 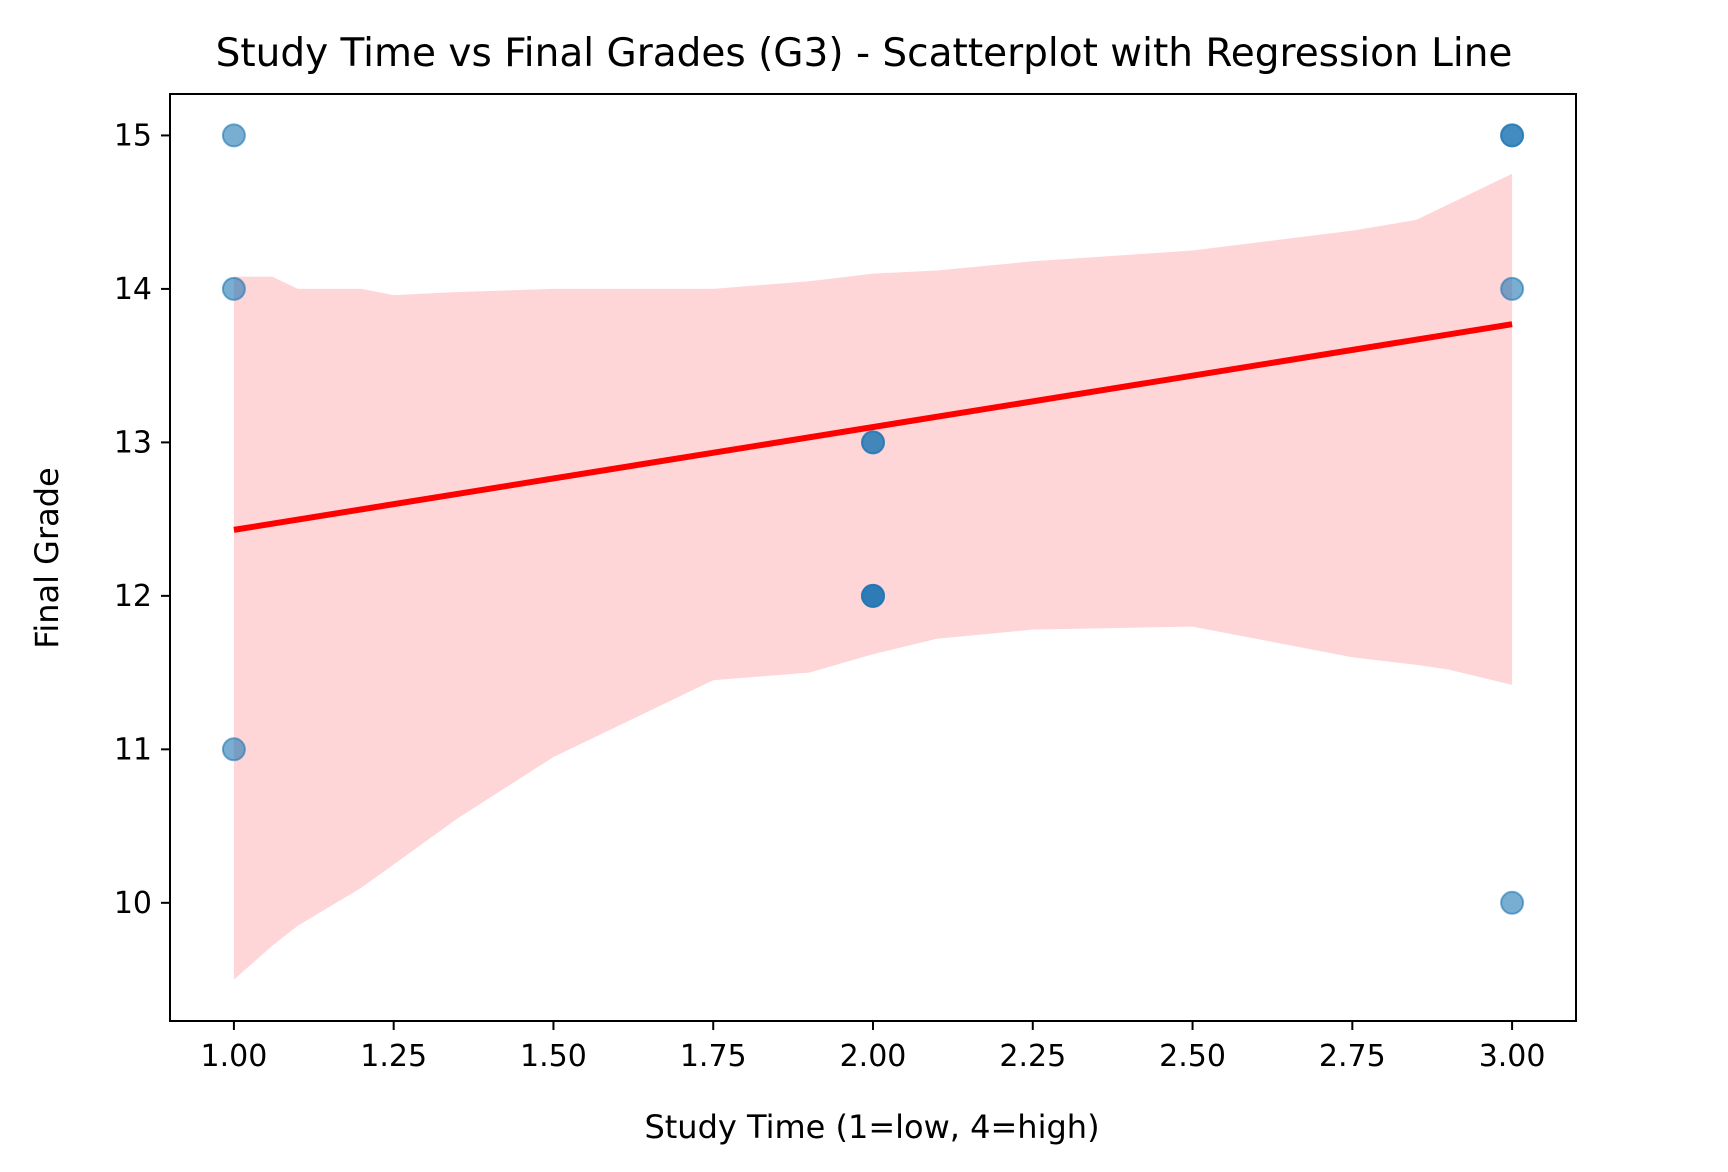 What do you see at coordinates (133, 135) in the screenshot?
I see `y-tick-label: 15` at bounding box center [133, 135].